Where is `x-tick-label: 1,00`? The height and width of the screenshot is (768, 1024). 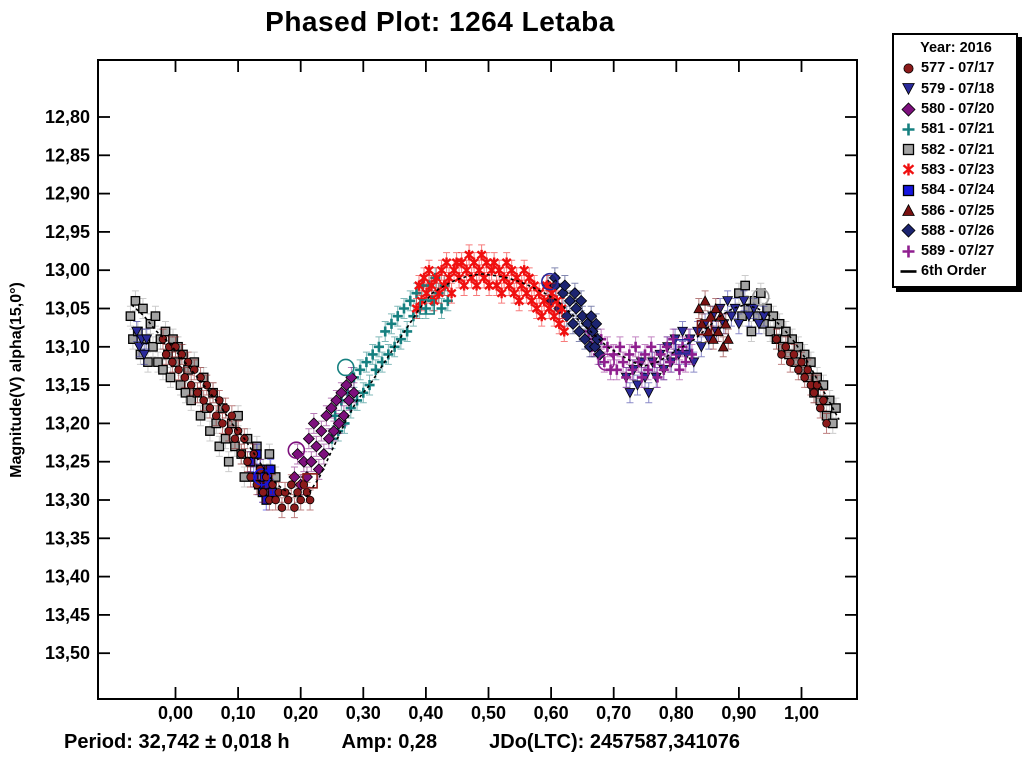 x-tick-label: 1,00 is located at coordinates (801, 713).